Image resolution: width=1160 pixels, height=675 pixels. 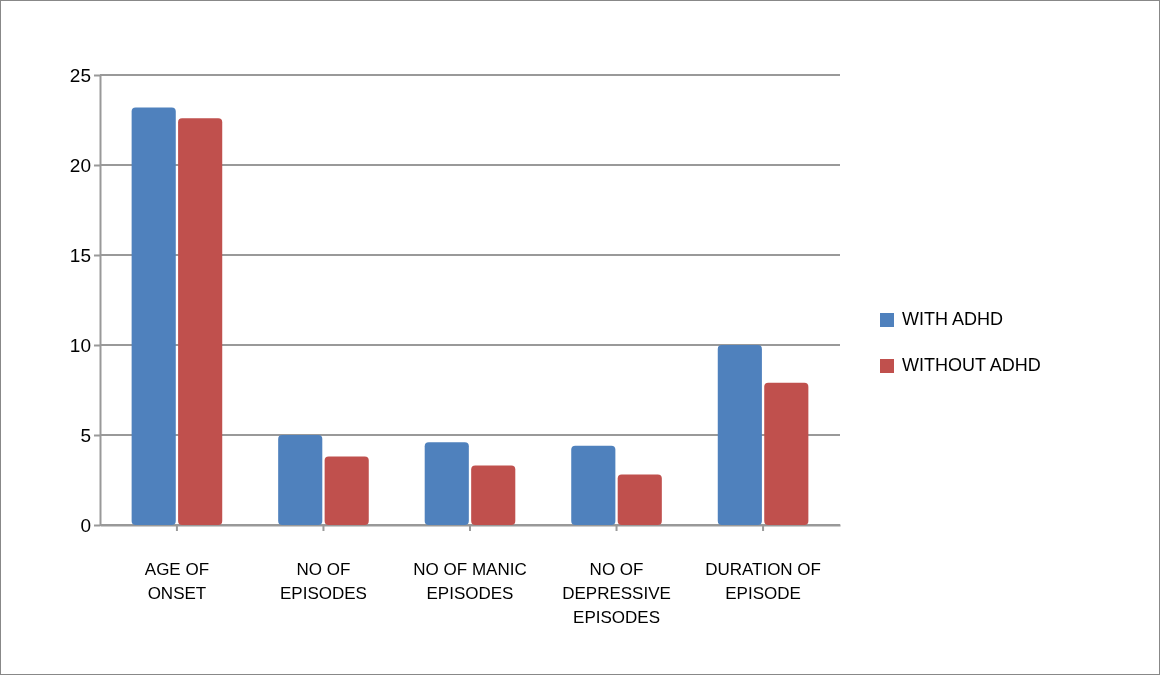 I want to click on legend-label: WITH ADHD, so click(x=952, y=319).